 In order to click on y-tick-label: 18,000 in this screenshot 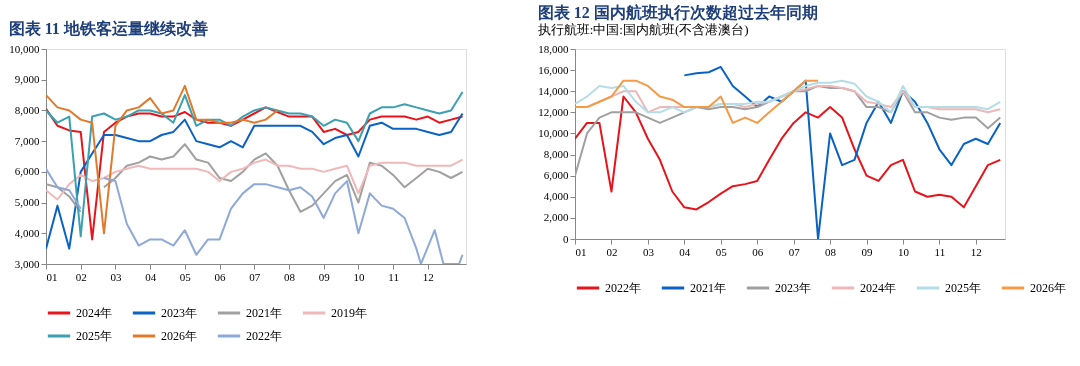, I will do `click(553, 48)`.